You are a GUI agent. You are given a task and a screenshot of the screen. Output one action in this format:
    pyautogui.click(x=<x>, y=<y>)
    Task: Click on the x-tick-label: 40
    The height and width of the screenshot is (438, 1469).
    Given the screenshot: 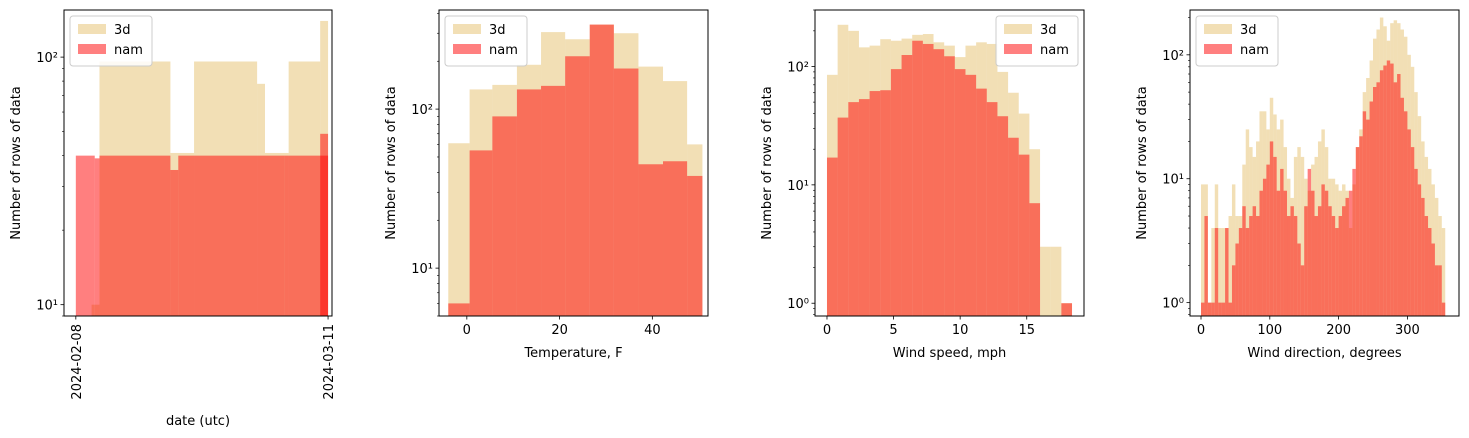 What is the action you would take?
    pyautogui.click(x=652, y=330)
    